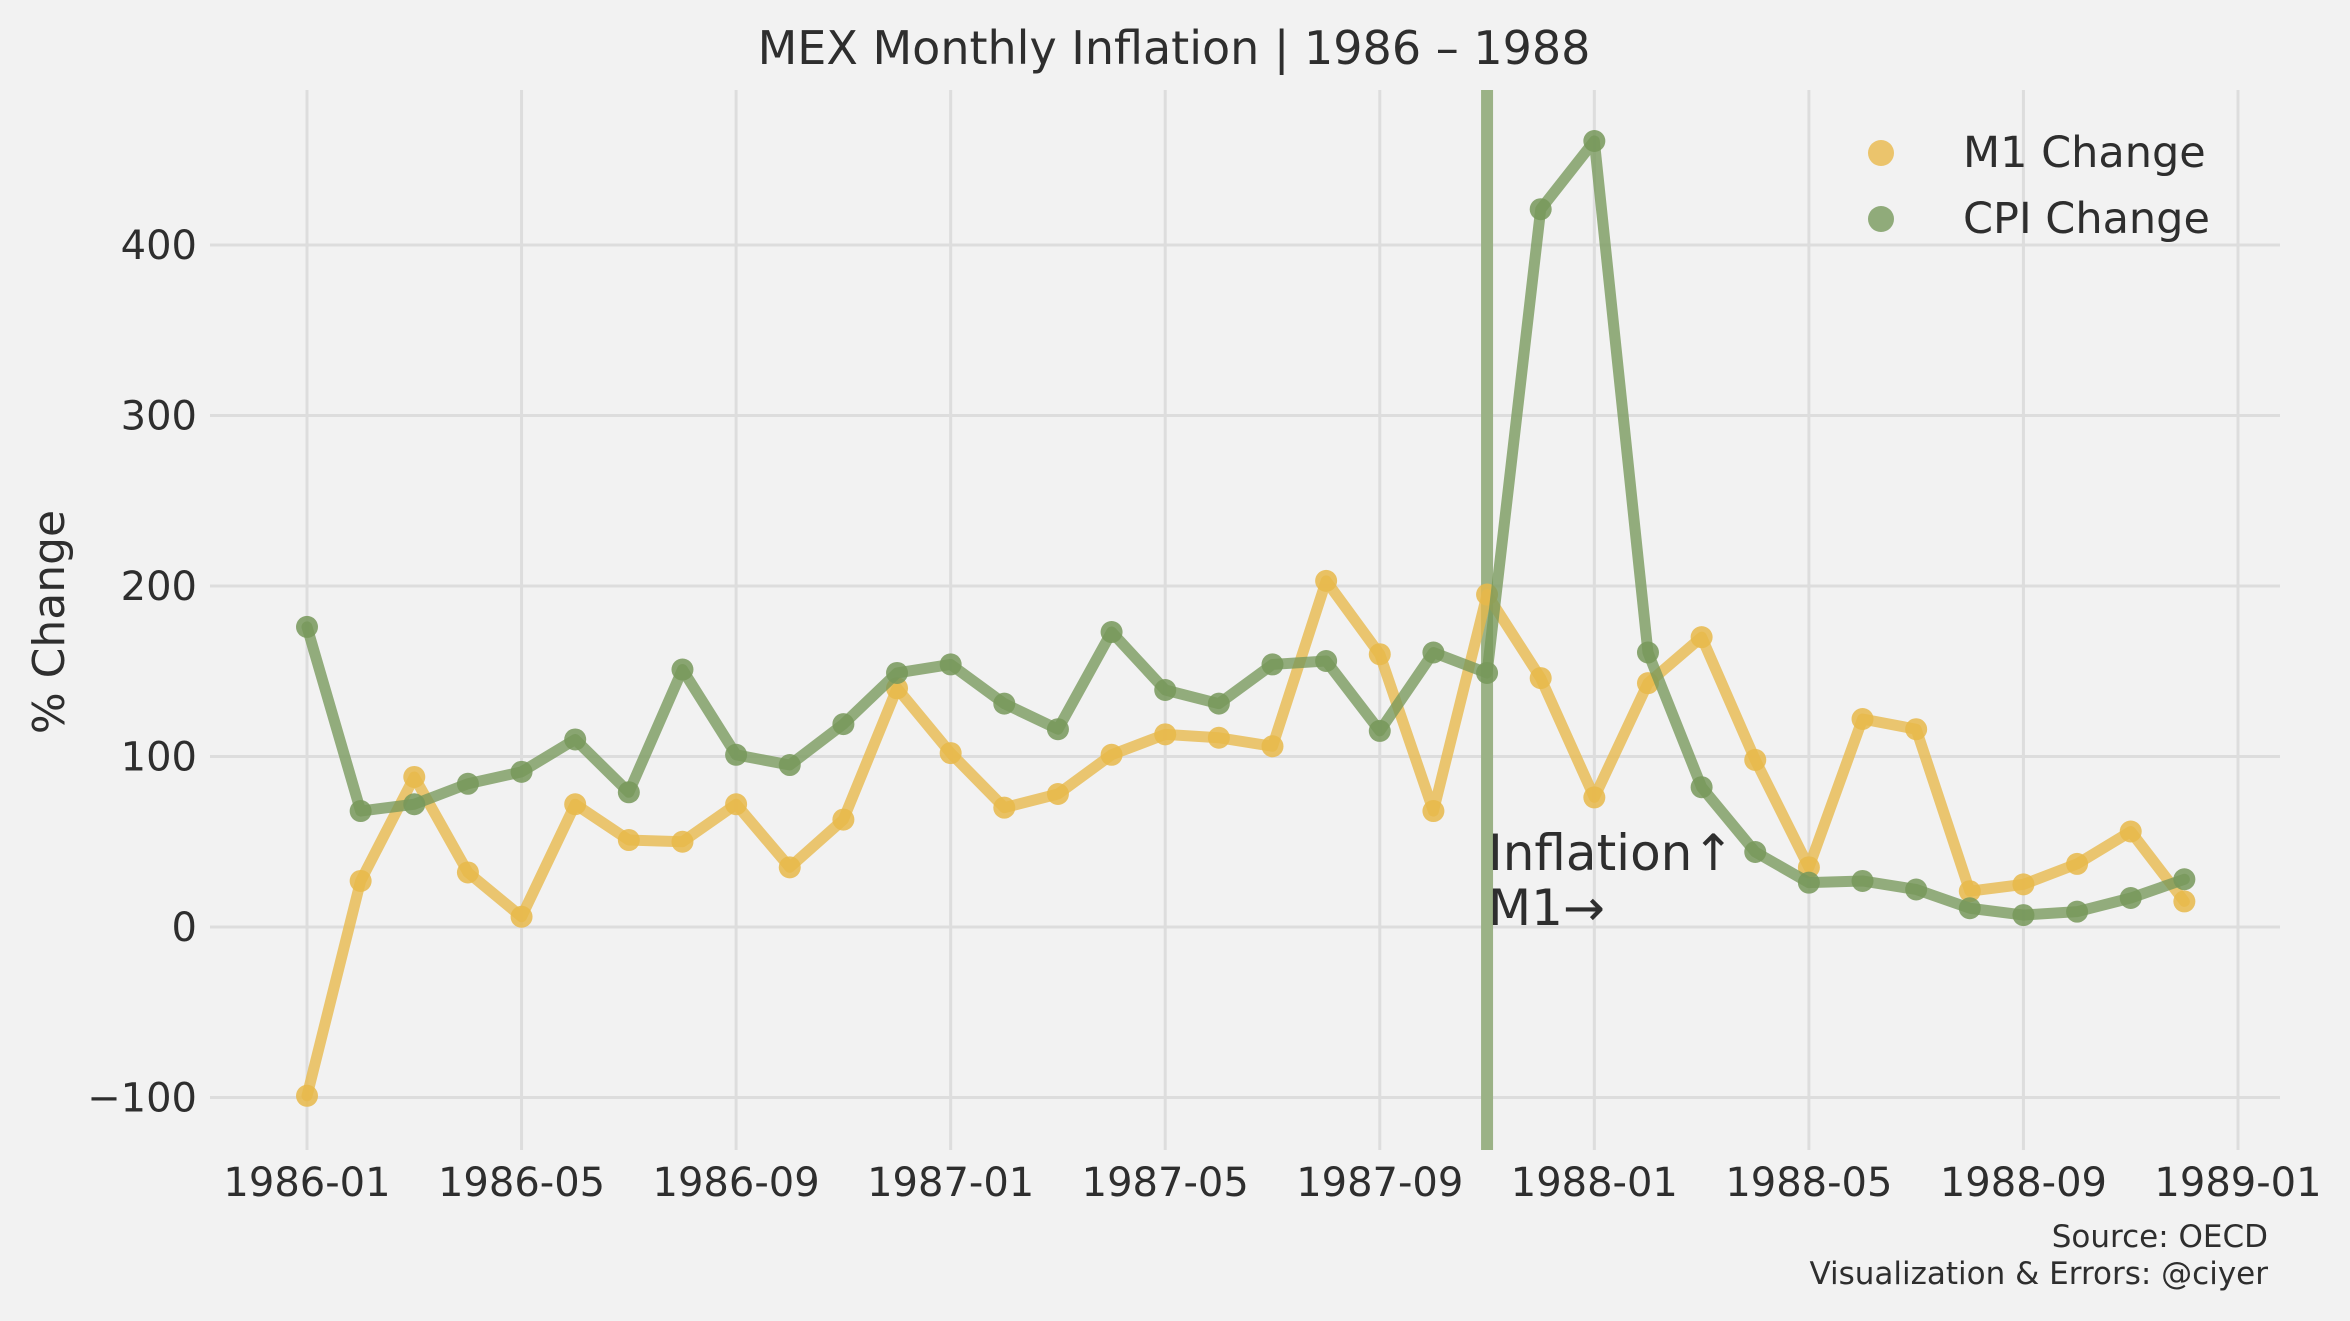 The width and height of the screenshot is (2350, 1321). What do you see at coordinates (159, 246) in the screenshot?
I see `y-tick-label: 400` at bounding box center [159, 246].